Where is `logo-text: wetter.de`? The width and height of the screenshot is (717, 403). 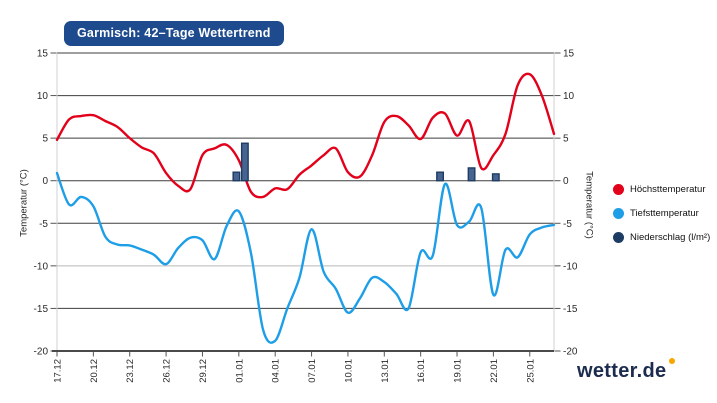
logo-text: wetter.de is located at coordinates (622, 371).